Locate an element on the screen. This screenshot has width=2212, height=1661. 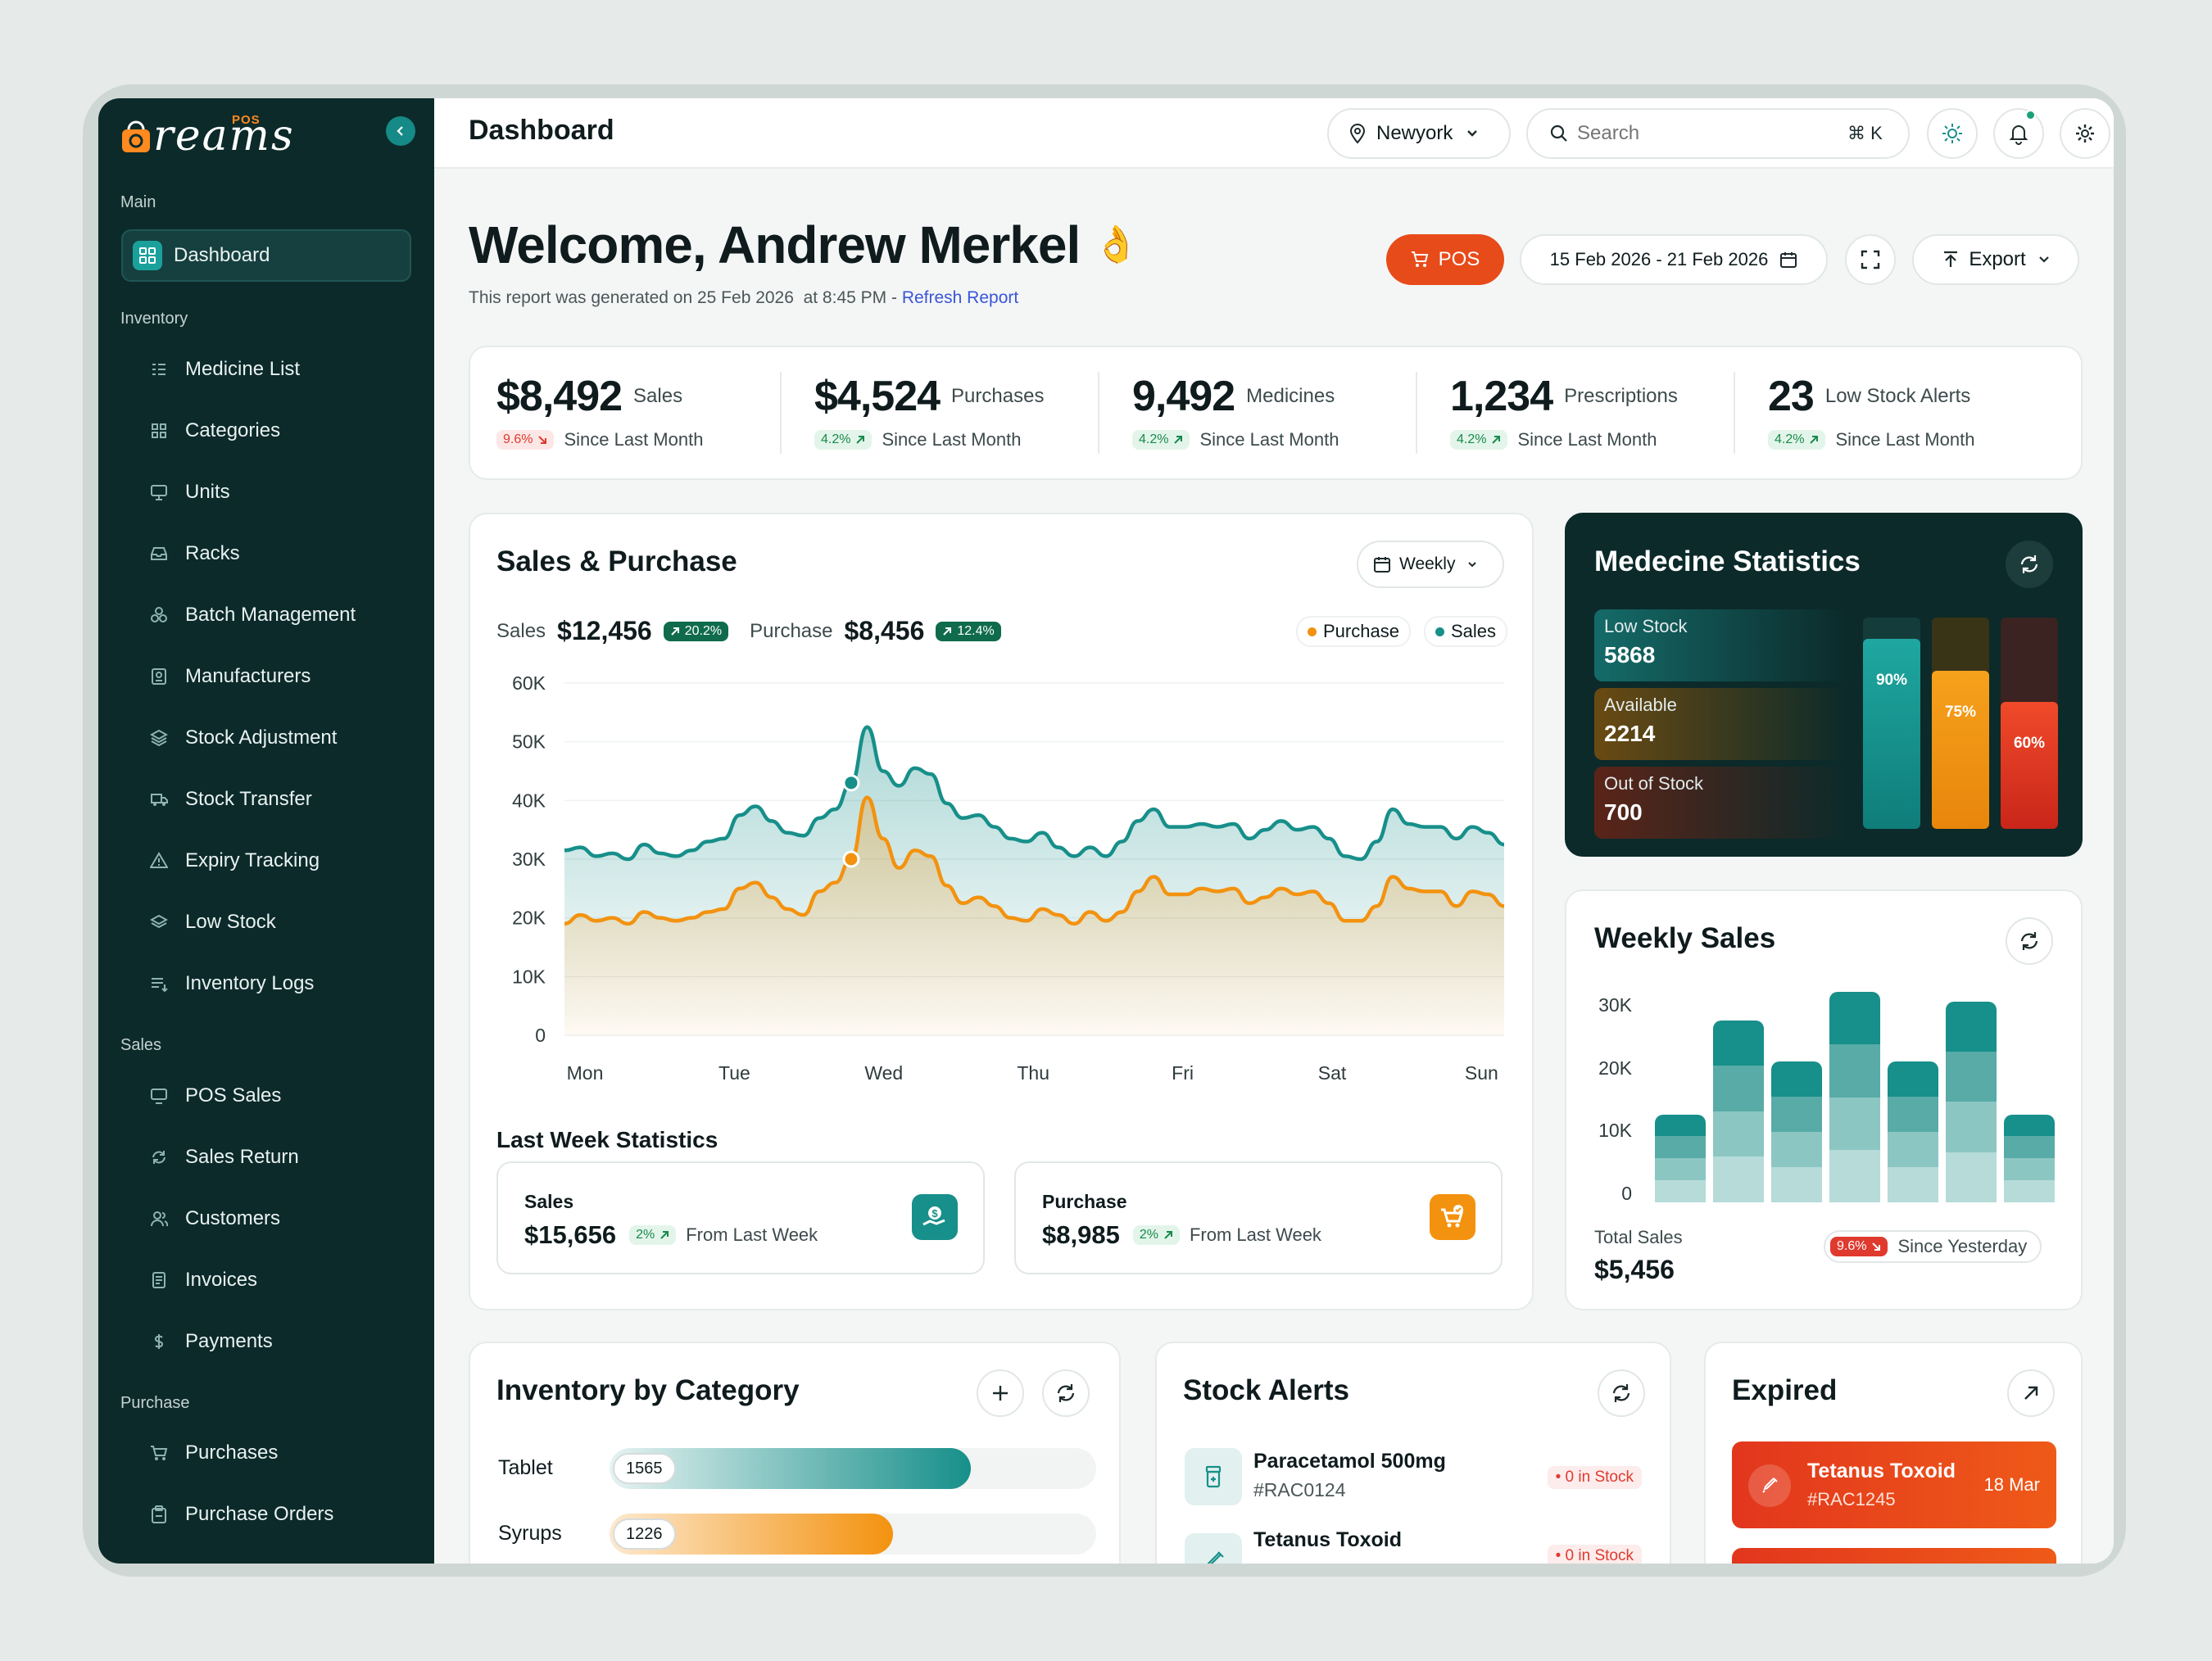
expired-item: Tetanus Toxoid #RAC1245 18 Mar is located at coordinates (1894, 1484).